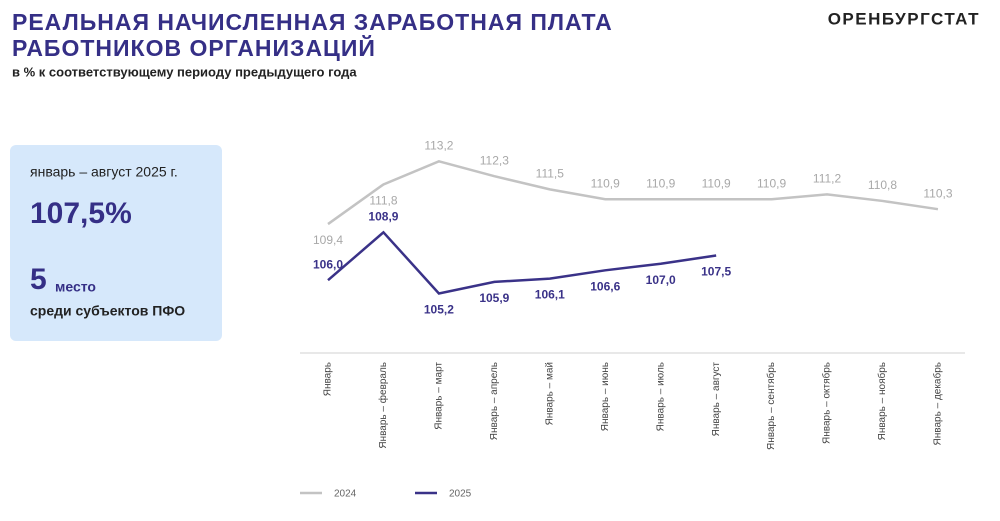  What do you see at coordinates (328, 379) in the screenshot?
I see `x-tick-label: Январь` at bounding box center [328, 379].